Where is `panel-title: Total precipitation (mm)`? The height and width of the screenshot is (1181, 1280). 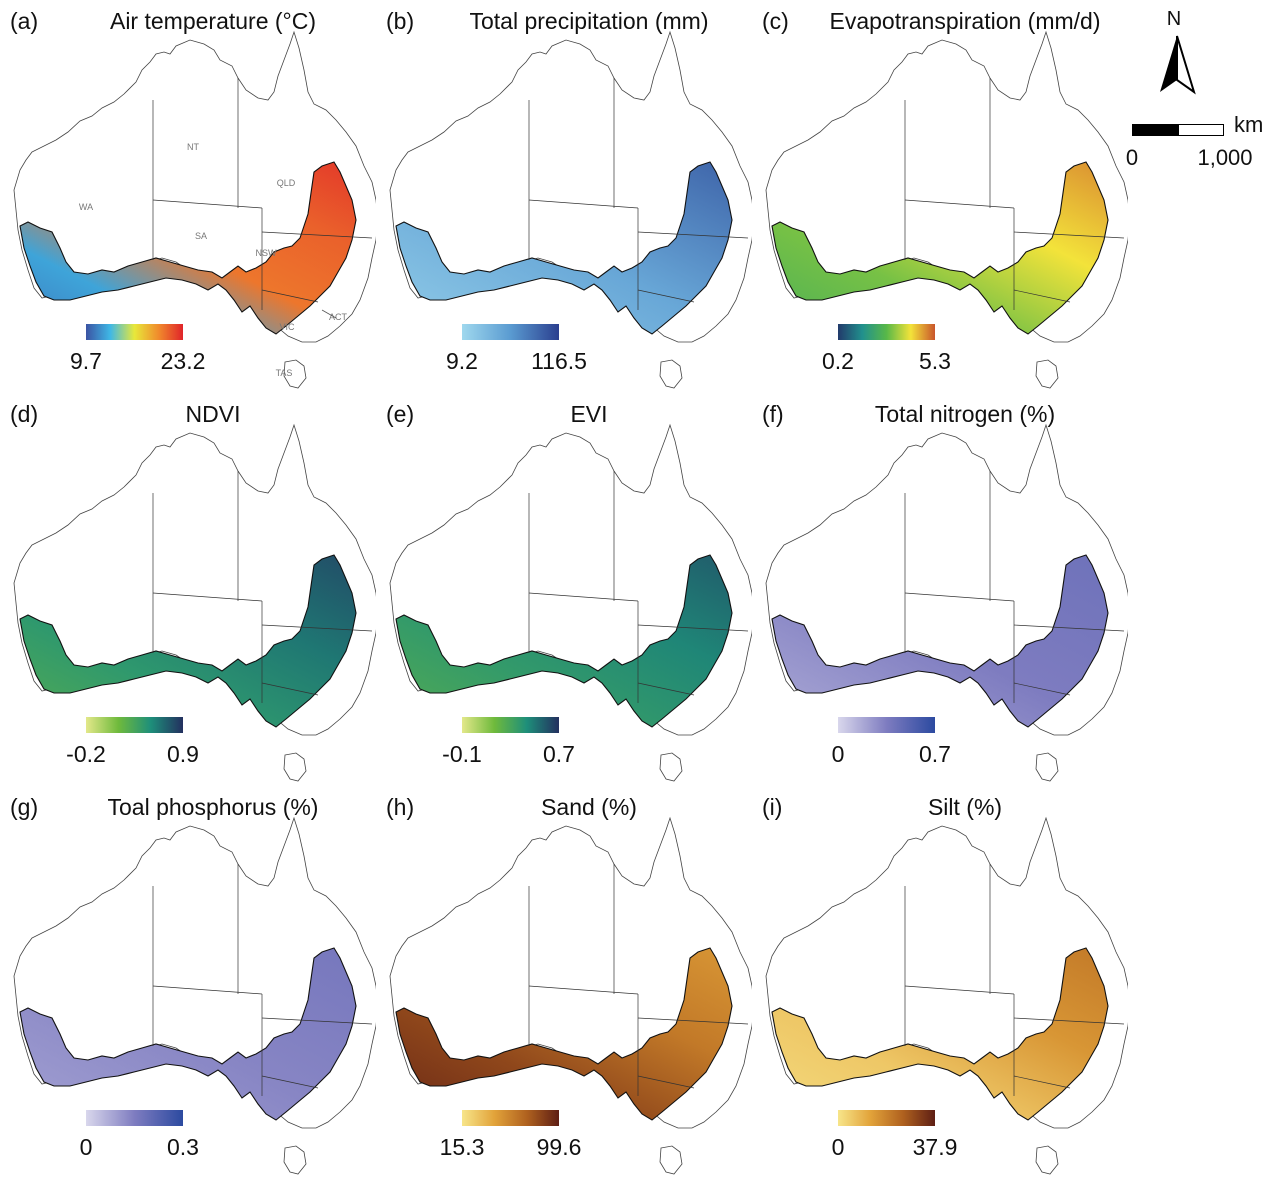
panel-title: Total precipitation (mm) is located at coordinates (589, 21).